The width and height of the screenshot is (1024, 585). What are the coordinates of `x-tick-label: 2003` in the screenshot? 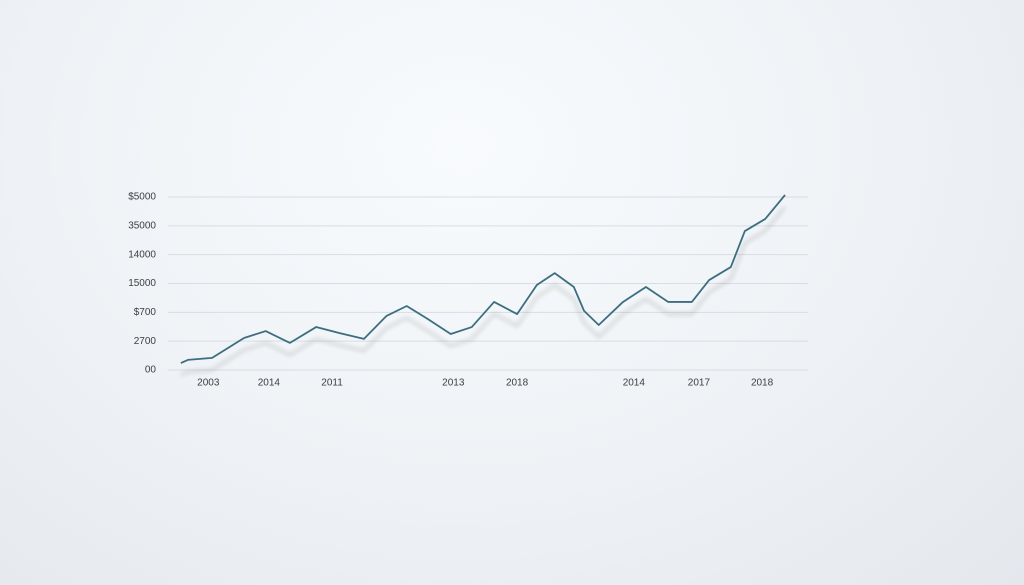 It's located at (208, 383).